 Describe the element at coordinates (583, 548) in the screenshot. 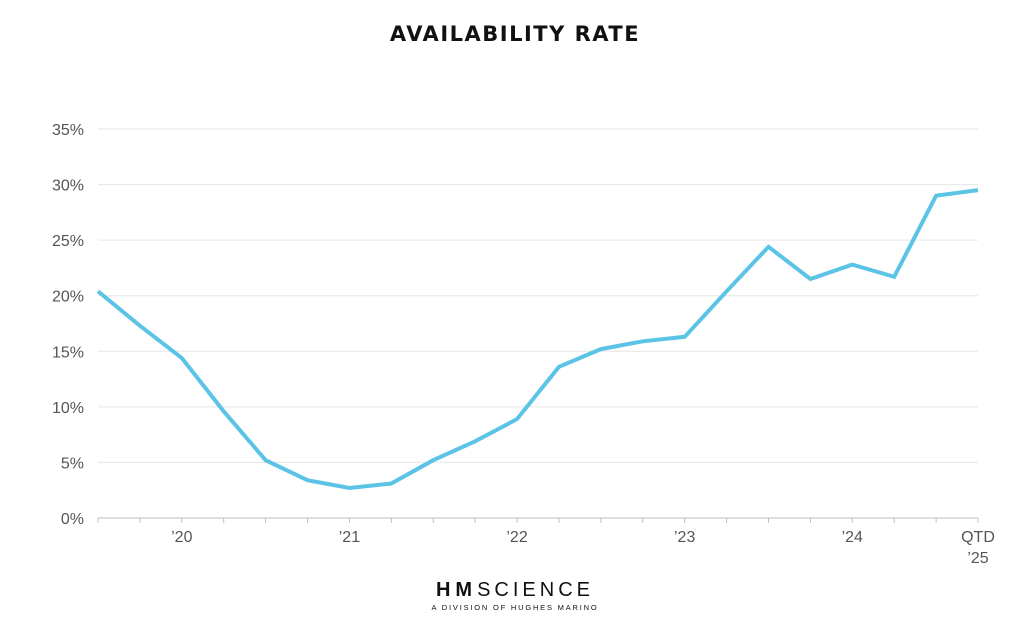

I see `x-tick-labels: ’20 ’21 ’22 ’23 ’24 QTD ’25` at that location.